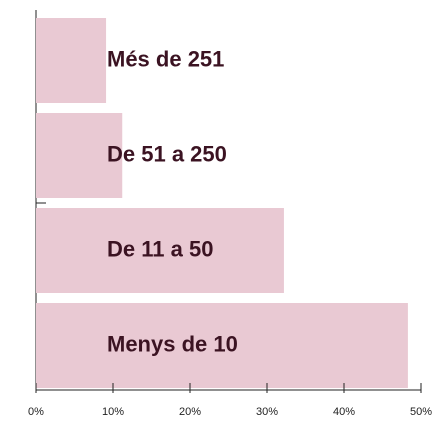 The image size is (439, 428). Describe the element at coordinates (172, 343) in the screenshot. I see `category-label: Menys de 10` at that location.